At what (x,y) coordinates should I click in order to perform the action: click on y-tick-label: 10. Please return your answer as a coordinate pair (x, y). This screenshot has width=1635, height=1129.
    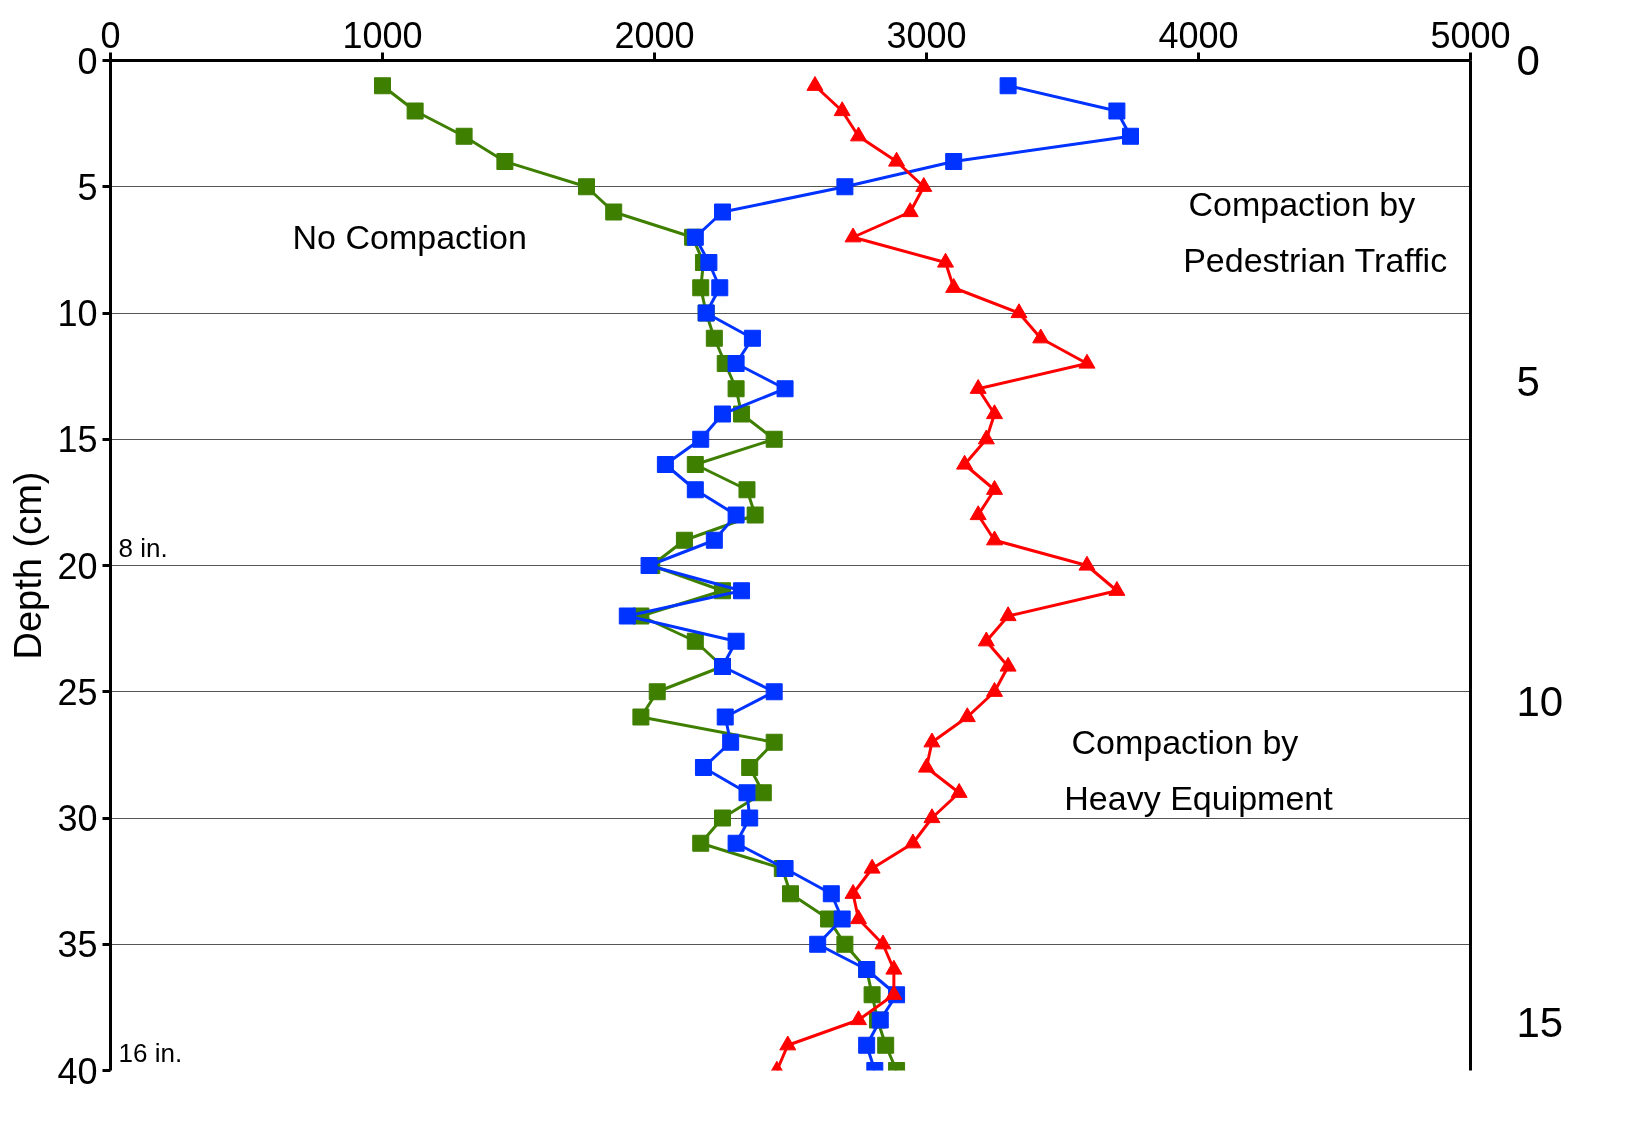
    Looking at the image, I should click on (77, 313).